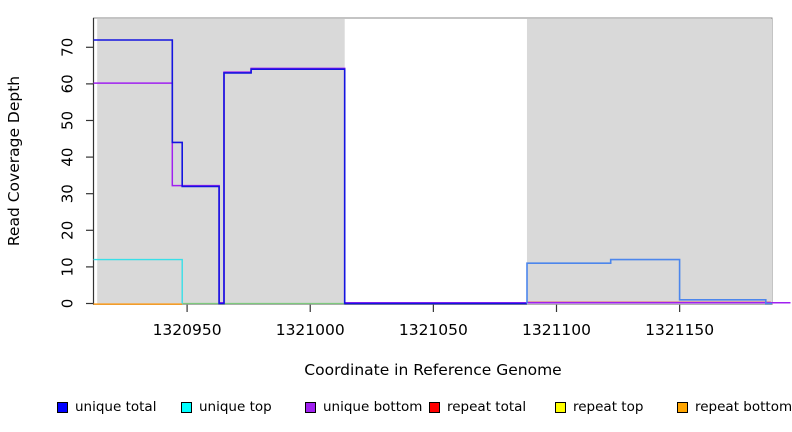 The width and height of the screenshot is (792, 432). Describe the element at coordinates (68, 304) in the screenshot. I see `y-tick-label: 0` at that location.